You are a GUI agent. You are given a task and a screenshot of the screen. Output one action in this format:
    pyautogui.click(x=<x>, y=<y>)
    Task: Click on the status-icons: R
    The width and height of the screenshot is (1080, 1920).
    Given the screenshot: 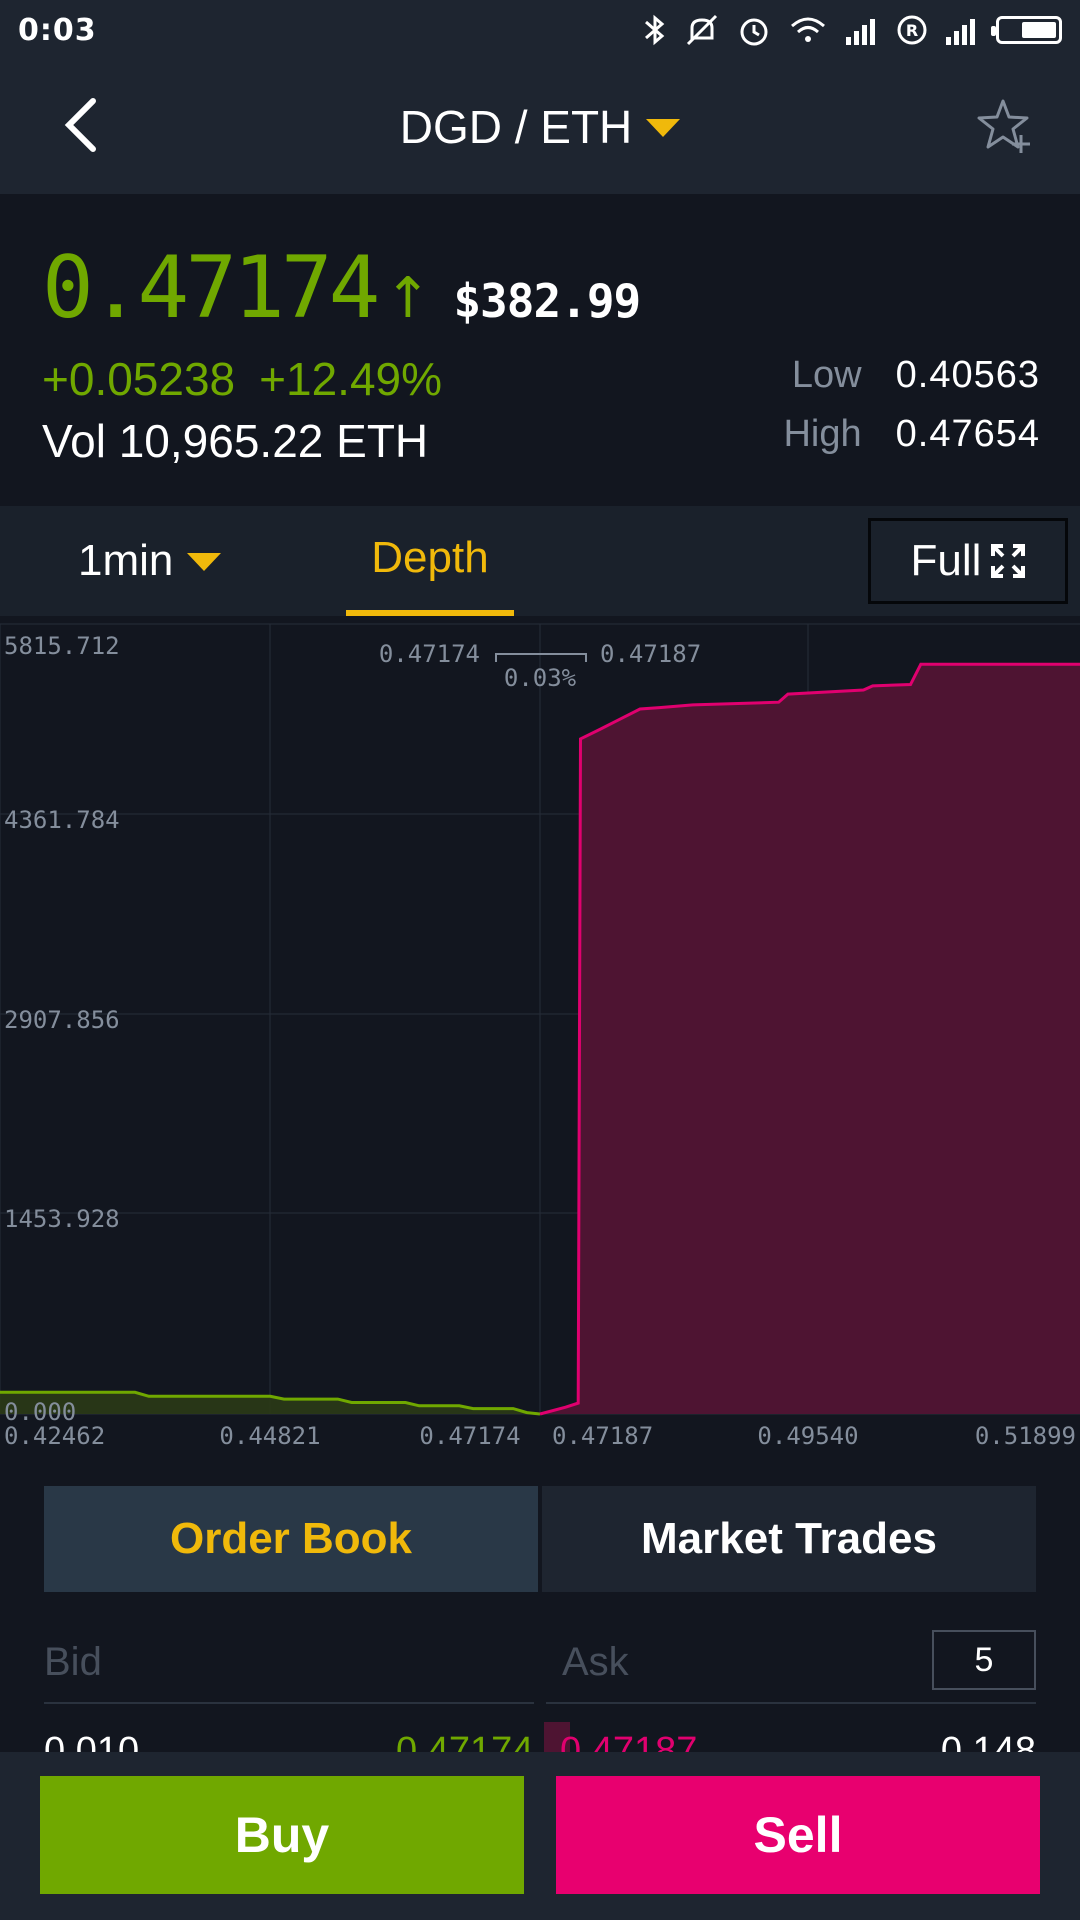 What is the action you would take?
    pyautogui.click(x=852, y=30)
    